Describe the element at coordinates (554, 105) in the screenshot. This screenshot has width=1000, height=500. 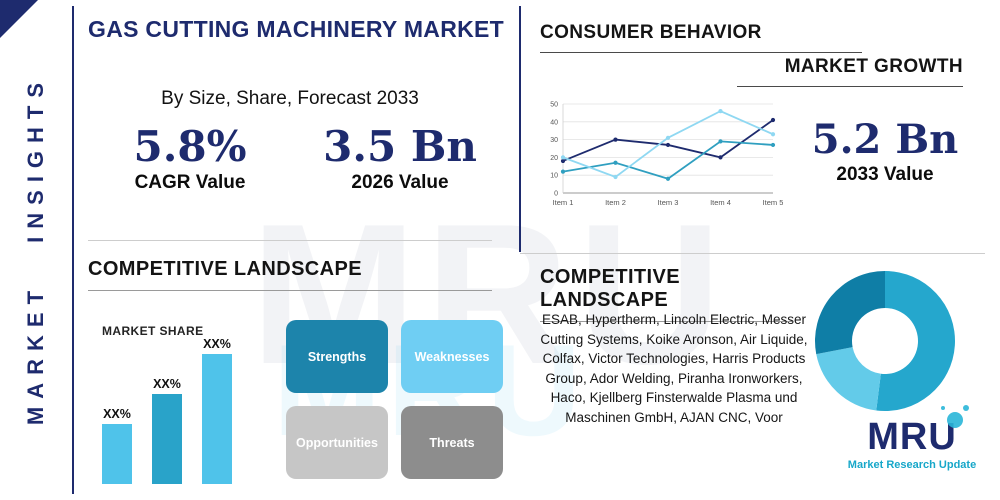
I see `svg-text: 50` at that location.